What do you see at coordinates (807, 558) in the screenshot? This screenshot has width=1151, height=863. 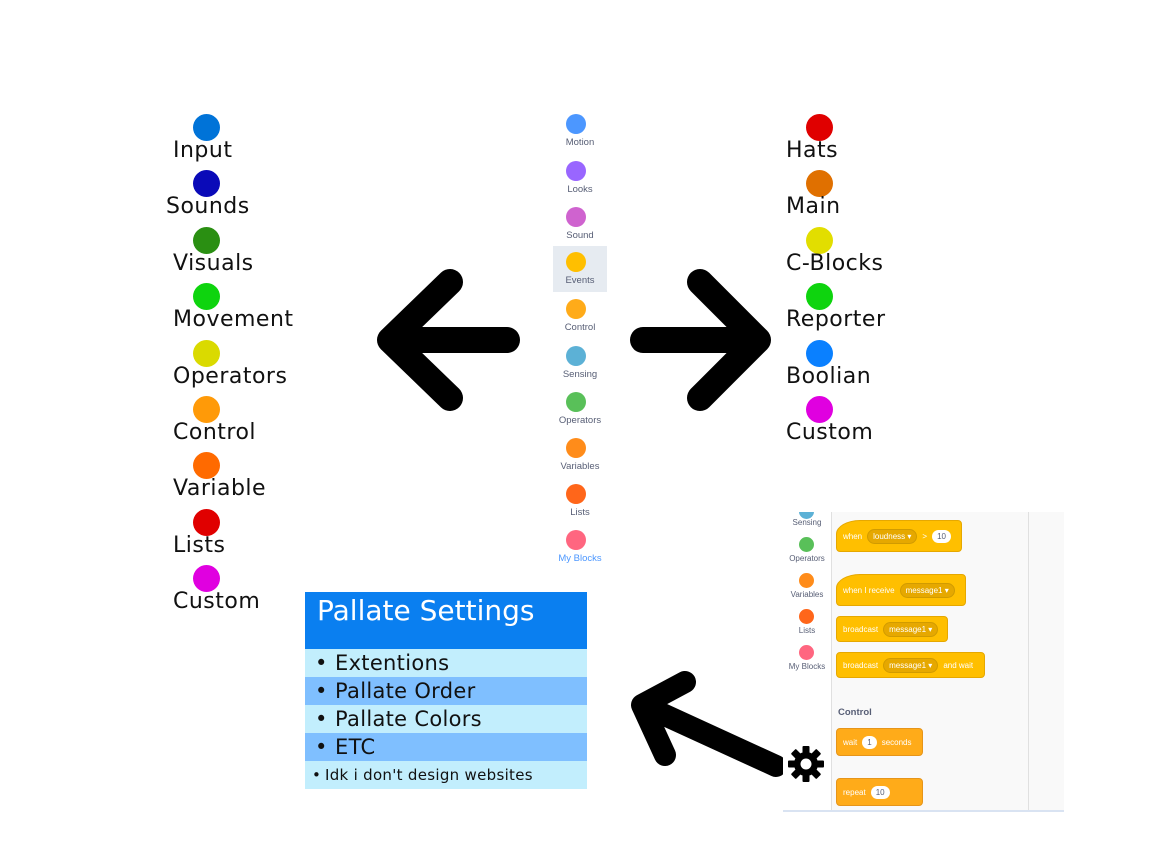 I see `category-label: Operators` at bounding box center [807, 558].